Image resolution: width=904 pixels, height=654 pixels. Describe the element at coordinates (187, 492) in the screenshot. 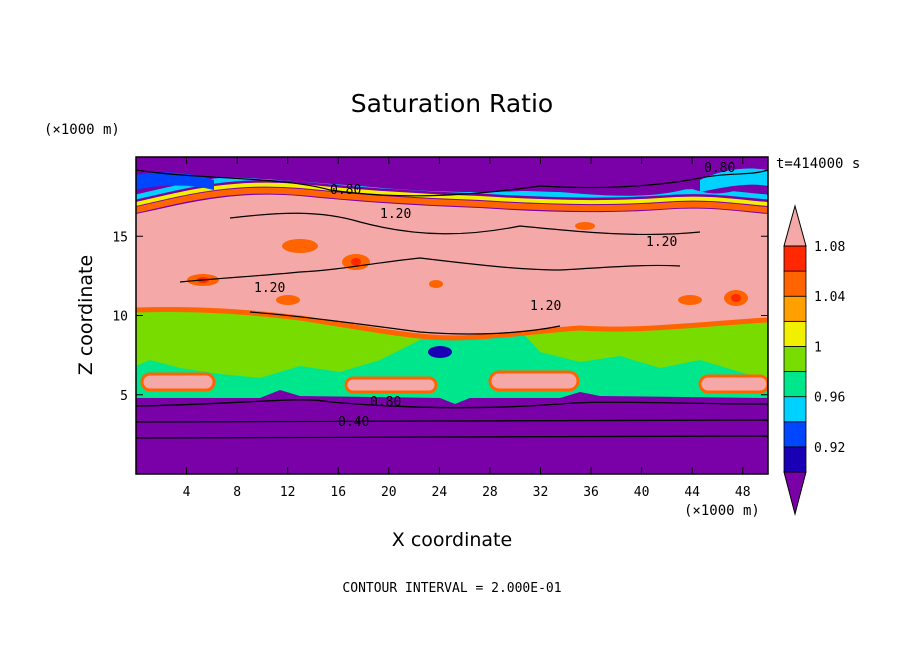

I see `x-tick-label: 4` at that location.